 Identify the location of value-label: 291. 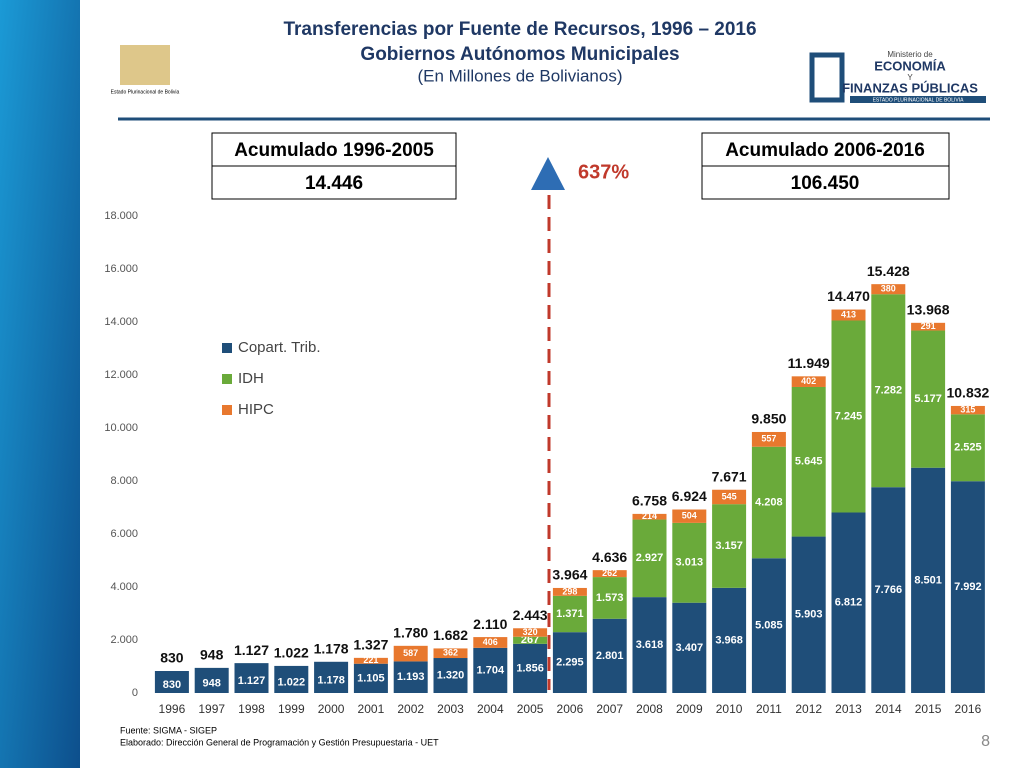
(928, 326).